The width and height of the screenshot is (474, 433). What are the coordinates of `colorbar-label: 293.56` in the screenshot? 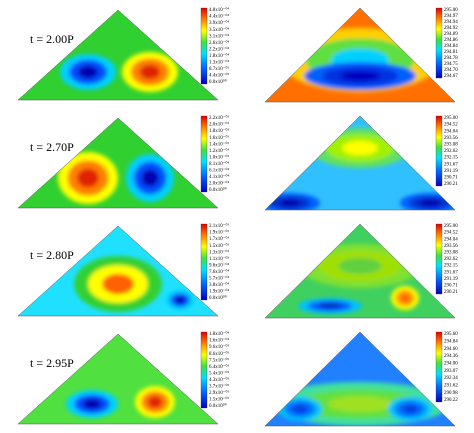 It's located at (451, 246).